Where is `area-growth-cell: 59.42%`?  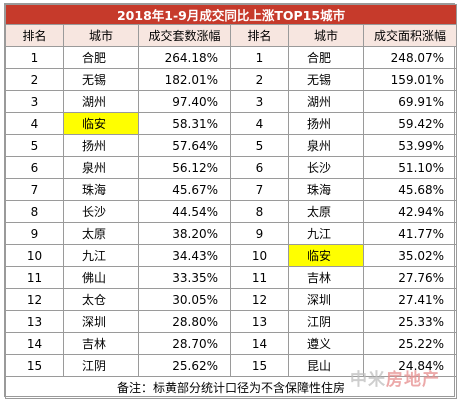
area-growth-cell: 59.42% is located at coordinates (409, 123).